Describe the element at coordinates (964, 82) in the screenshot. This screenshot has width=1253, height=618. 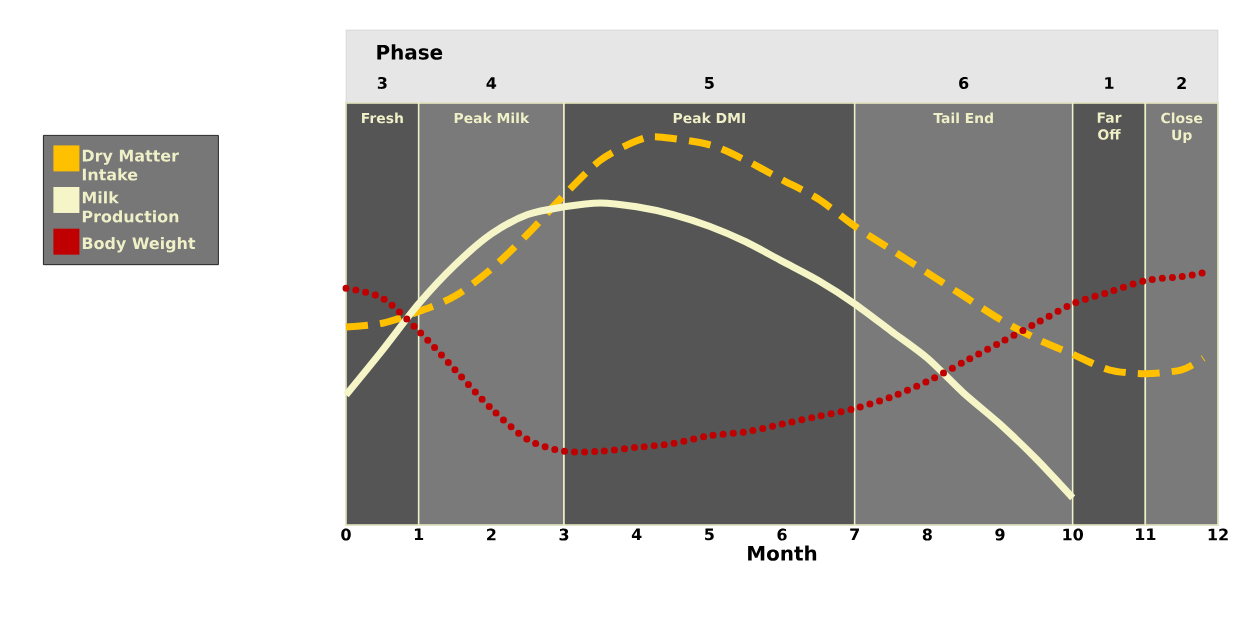
I see `text: 6` at that location.